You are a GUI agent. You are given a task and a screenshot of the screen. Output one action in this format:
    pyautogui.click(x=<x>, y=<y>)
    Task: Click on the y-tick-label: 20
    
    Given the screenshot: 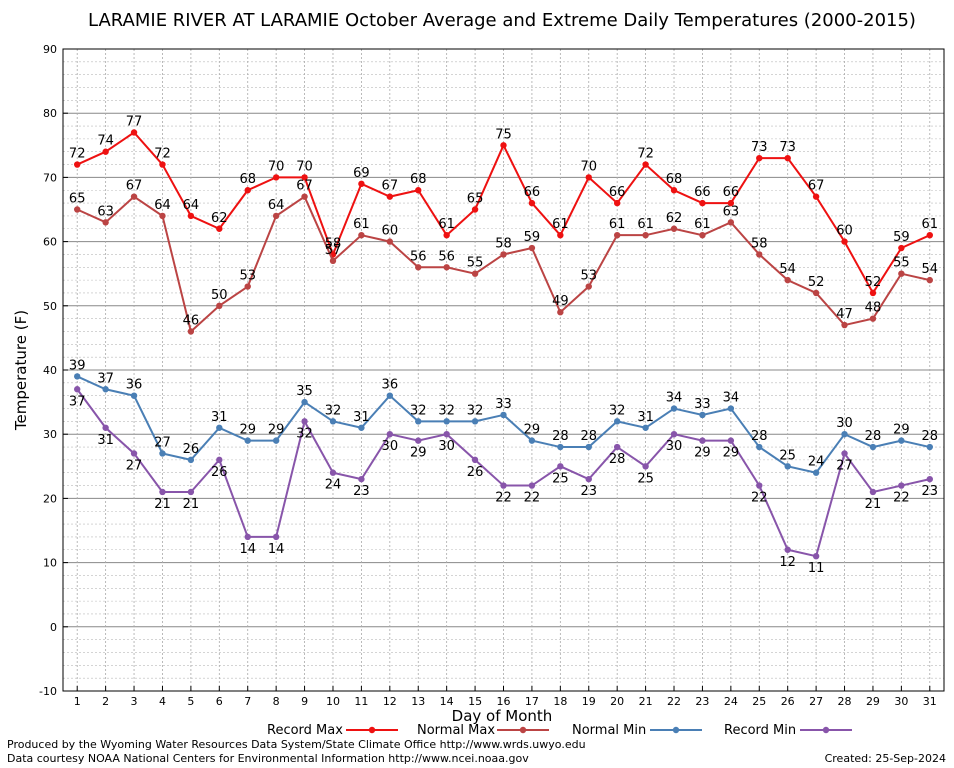 What is the action you would take?
    pyautogui.click(x=50, y=498)
    